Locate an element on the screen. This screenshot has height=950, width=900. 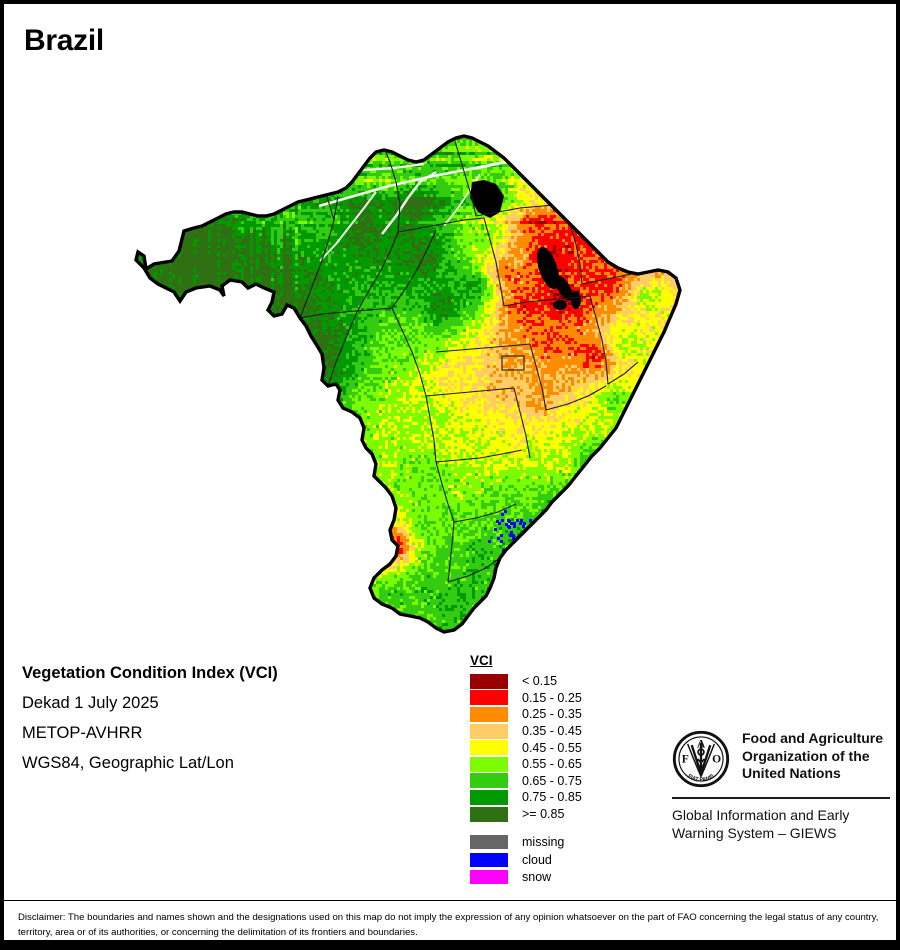
legend-nodata-row: cloud is located at coordinates (560, 860).